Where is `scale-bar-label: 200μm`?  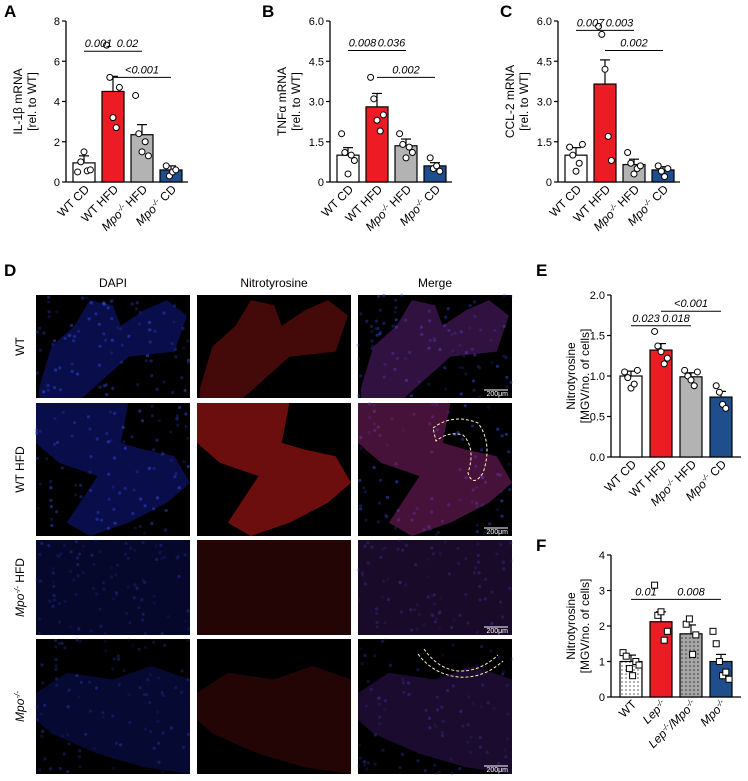 scale-bar-label: 200μm is located at coordinates (497, 394).